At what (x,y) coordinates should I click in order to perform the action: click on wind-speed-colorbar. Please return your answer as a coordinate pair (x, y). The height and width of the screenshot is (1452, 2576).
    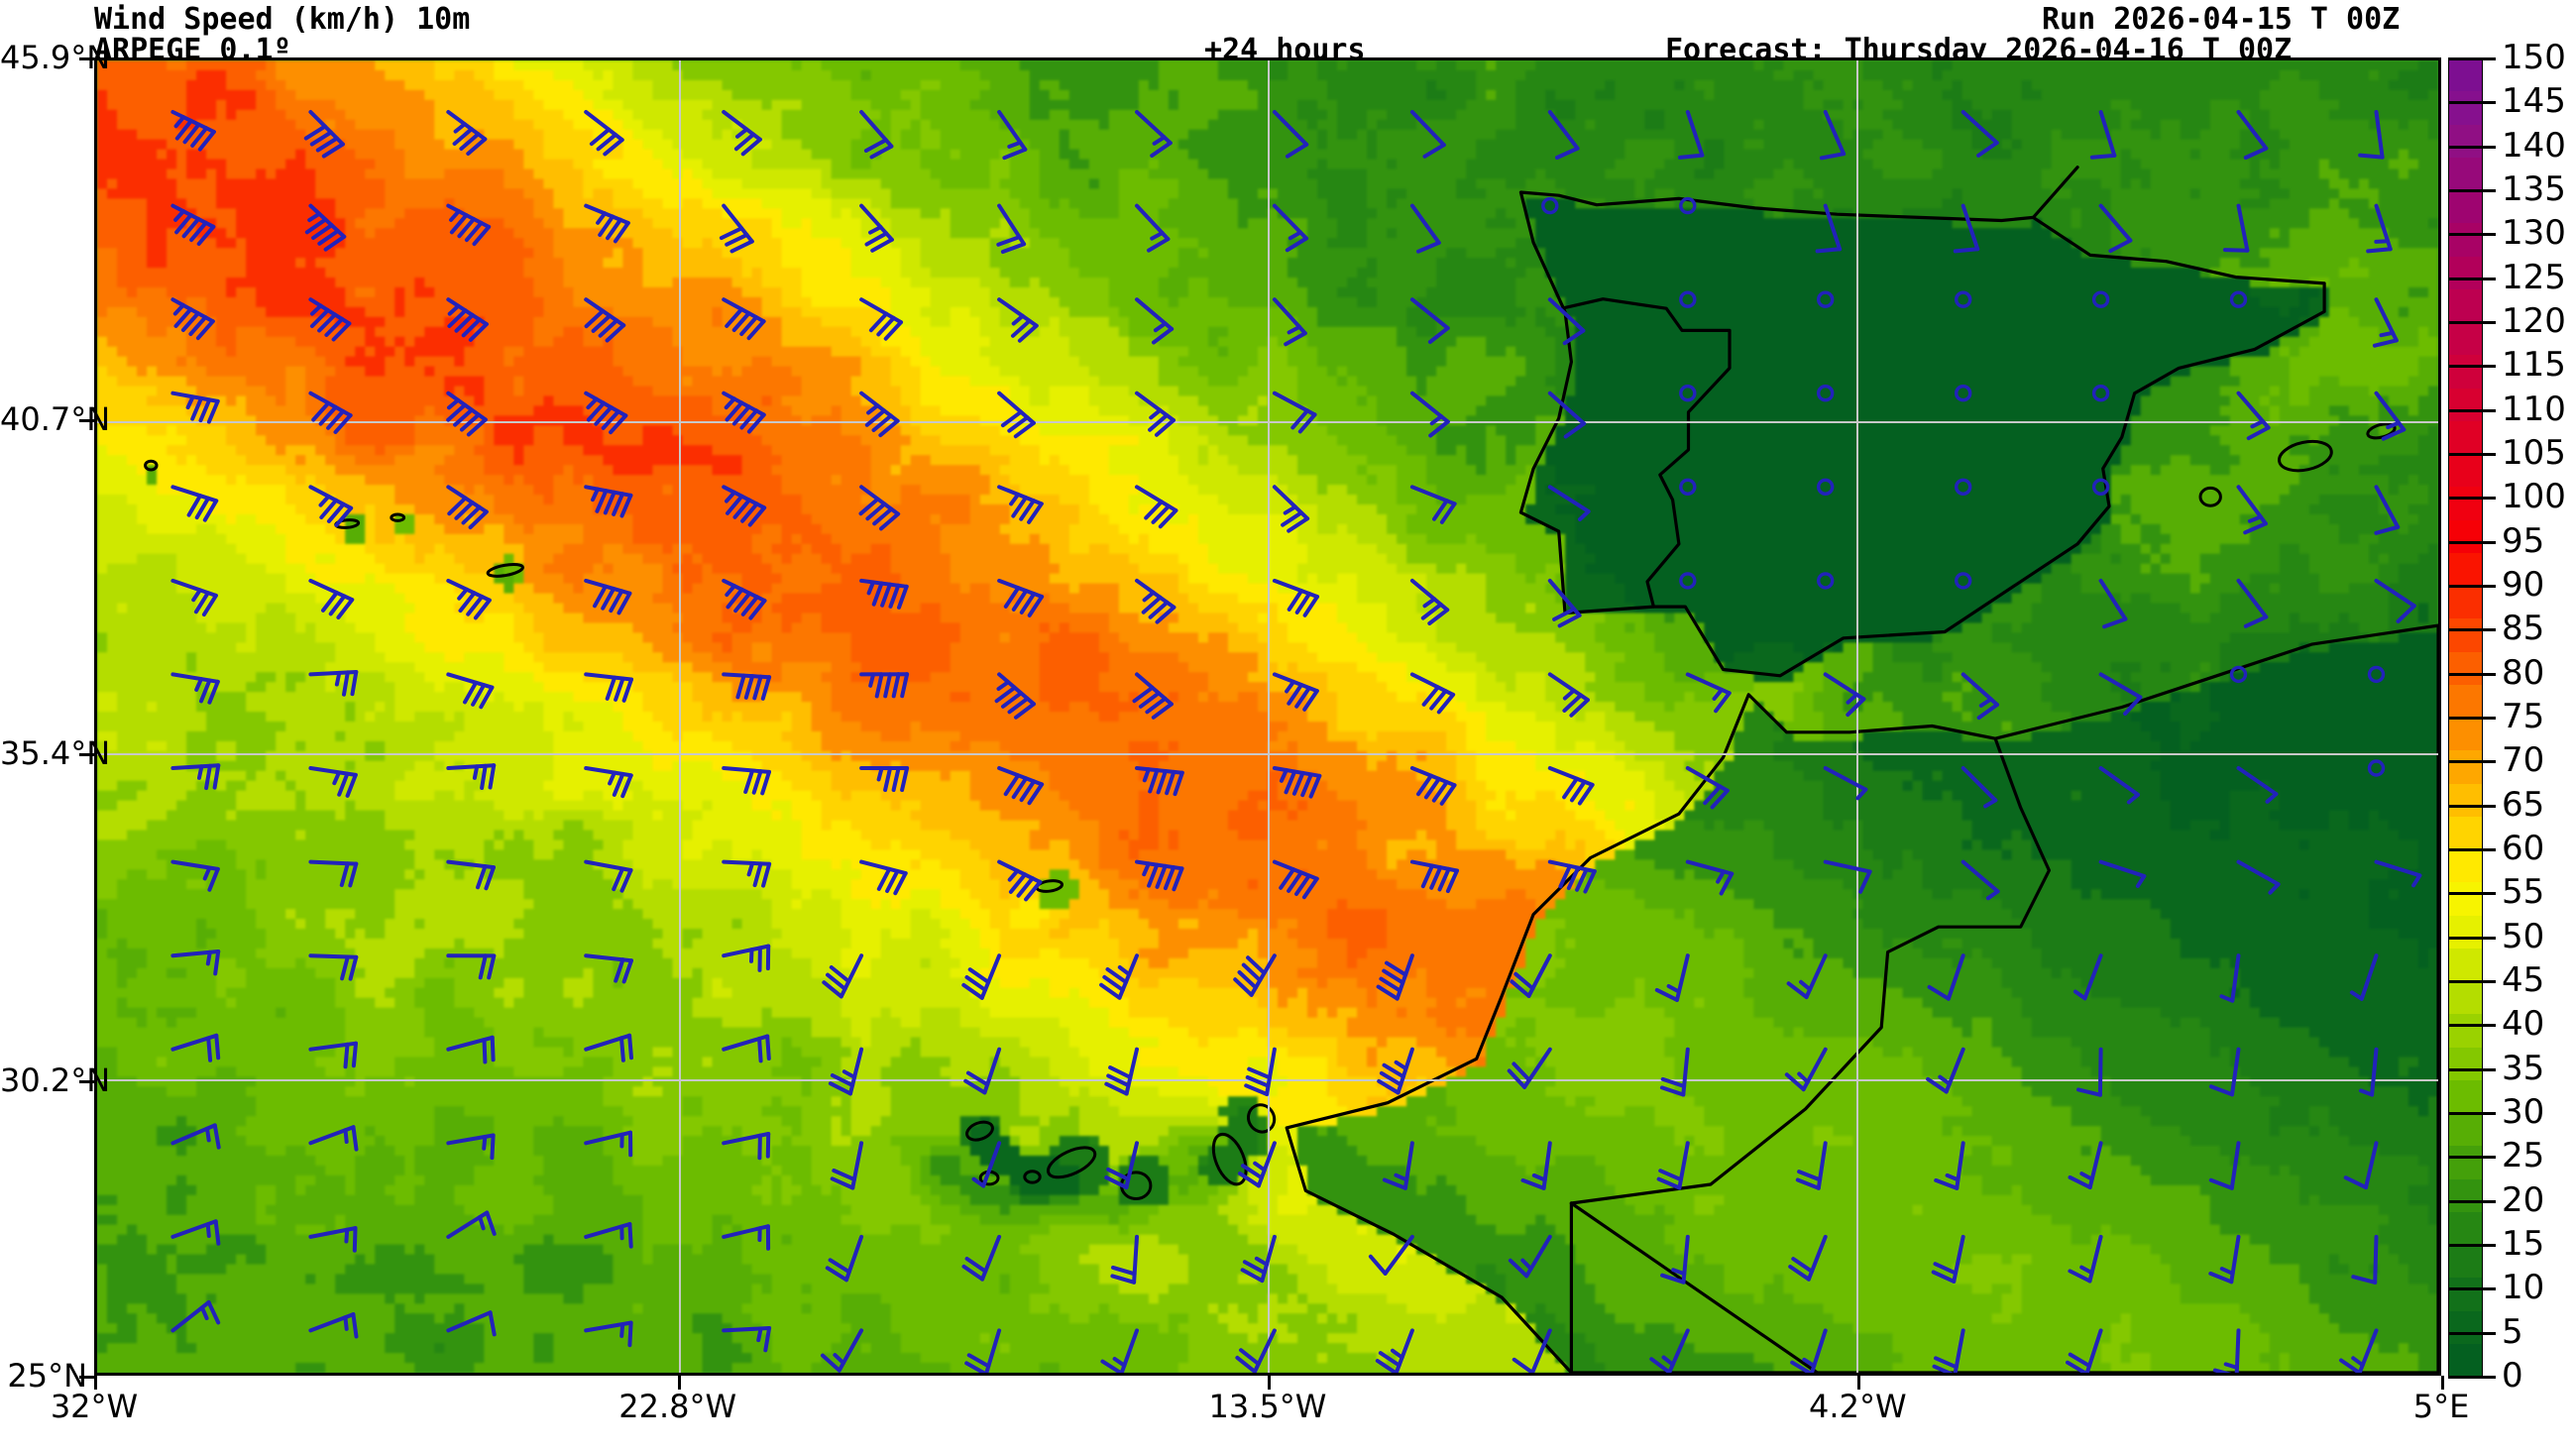
    Looking at the image, I should click on (2465, 717).